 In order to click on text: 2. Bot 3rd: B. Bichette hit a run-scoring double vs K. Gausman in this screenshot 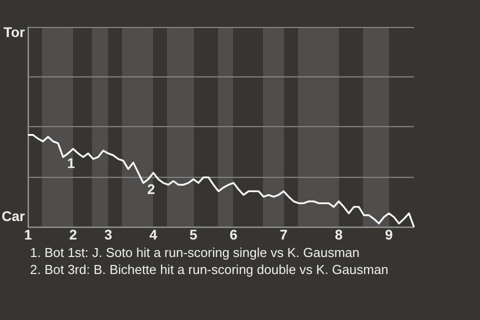, I will do `click(209, 269)`.